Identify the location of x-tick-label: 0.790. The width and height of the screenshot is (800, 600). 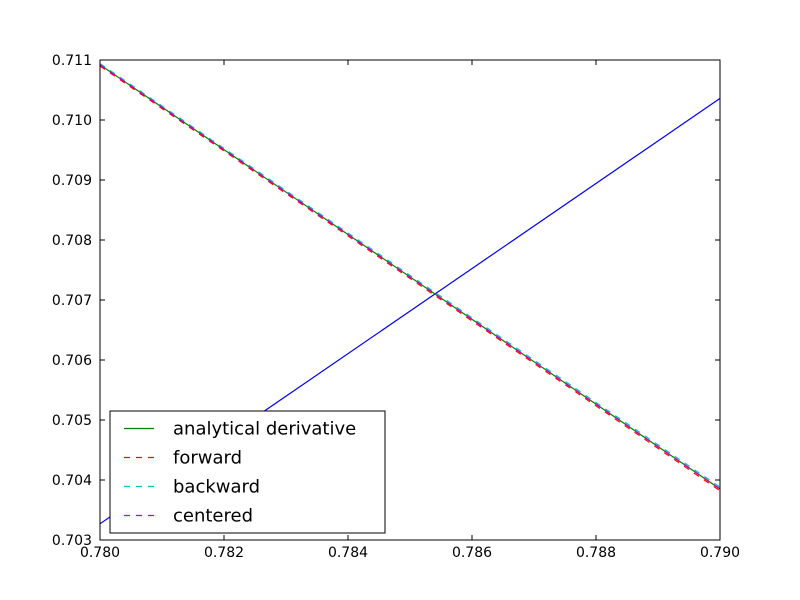
(720, 553).